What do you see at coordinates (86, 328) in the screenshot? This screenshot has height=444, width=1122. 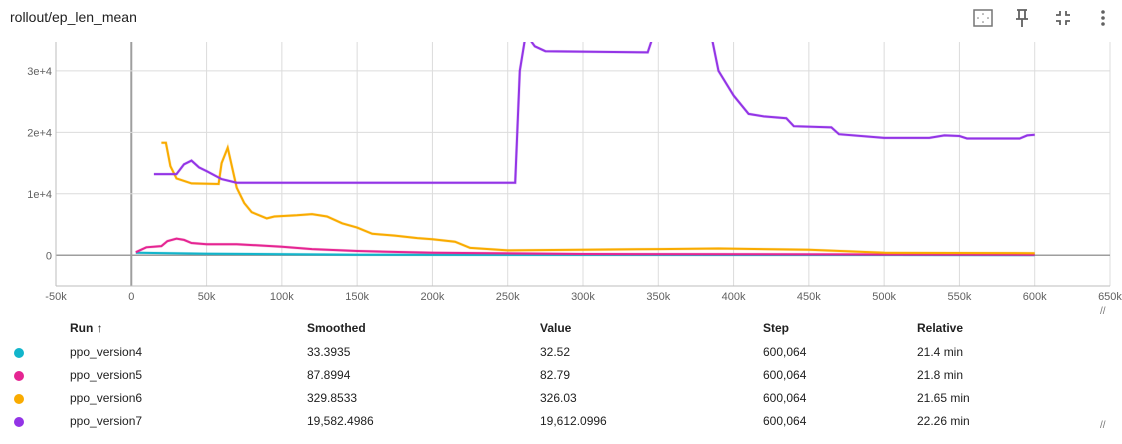 I see `column-header: Run ↑` at bounding box center [86, 328].